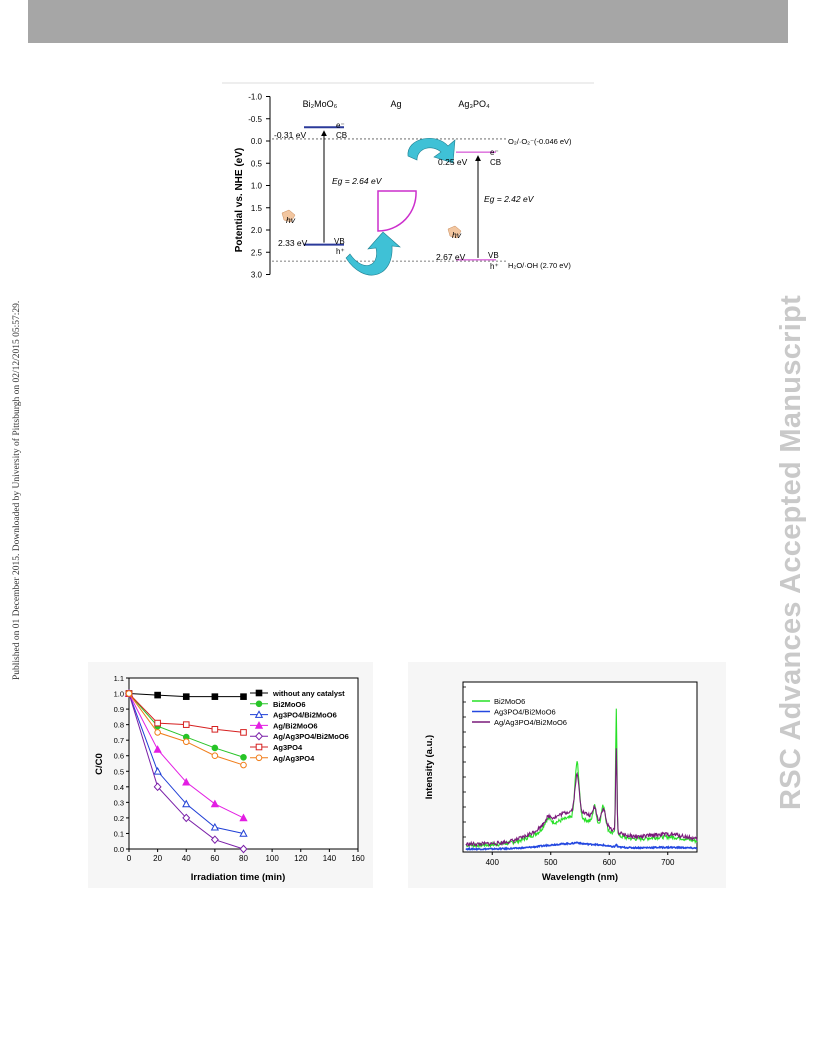  I want to click on ag3-light-icon, so click(454, 232).